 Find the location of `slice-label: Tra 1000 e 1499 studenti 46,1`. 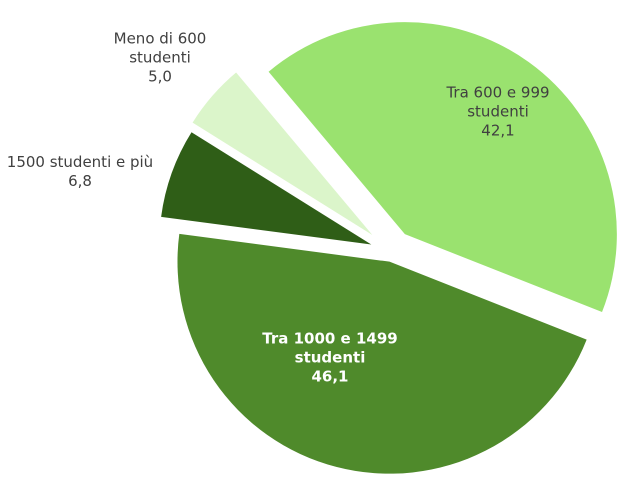

slice-label: Tra 1000 e 1499 studenti 46,1 is located at coordinates (330, 358).